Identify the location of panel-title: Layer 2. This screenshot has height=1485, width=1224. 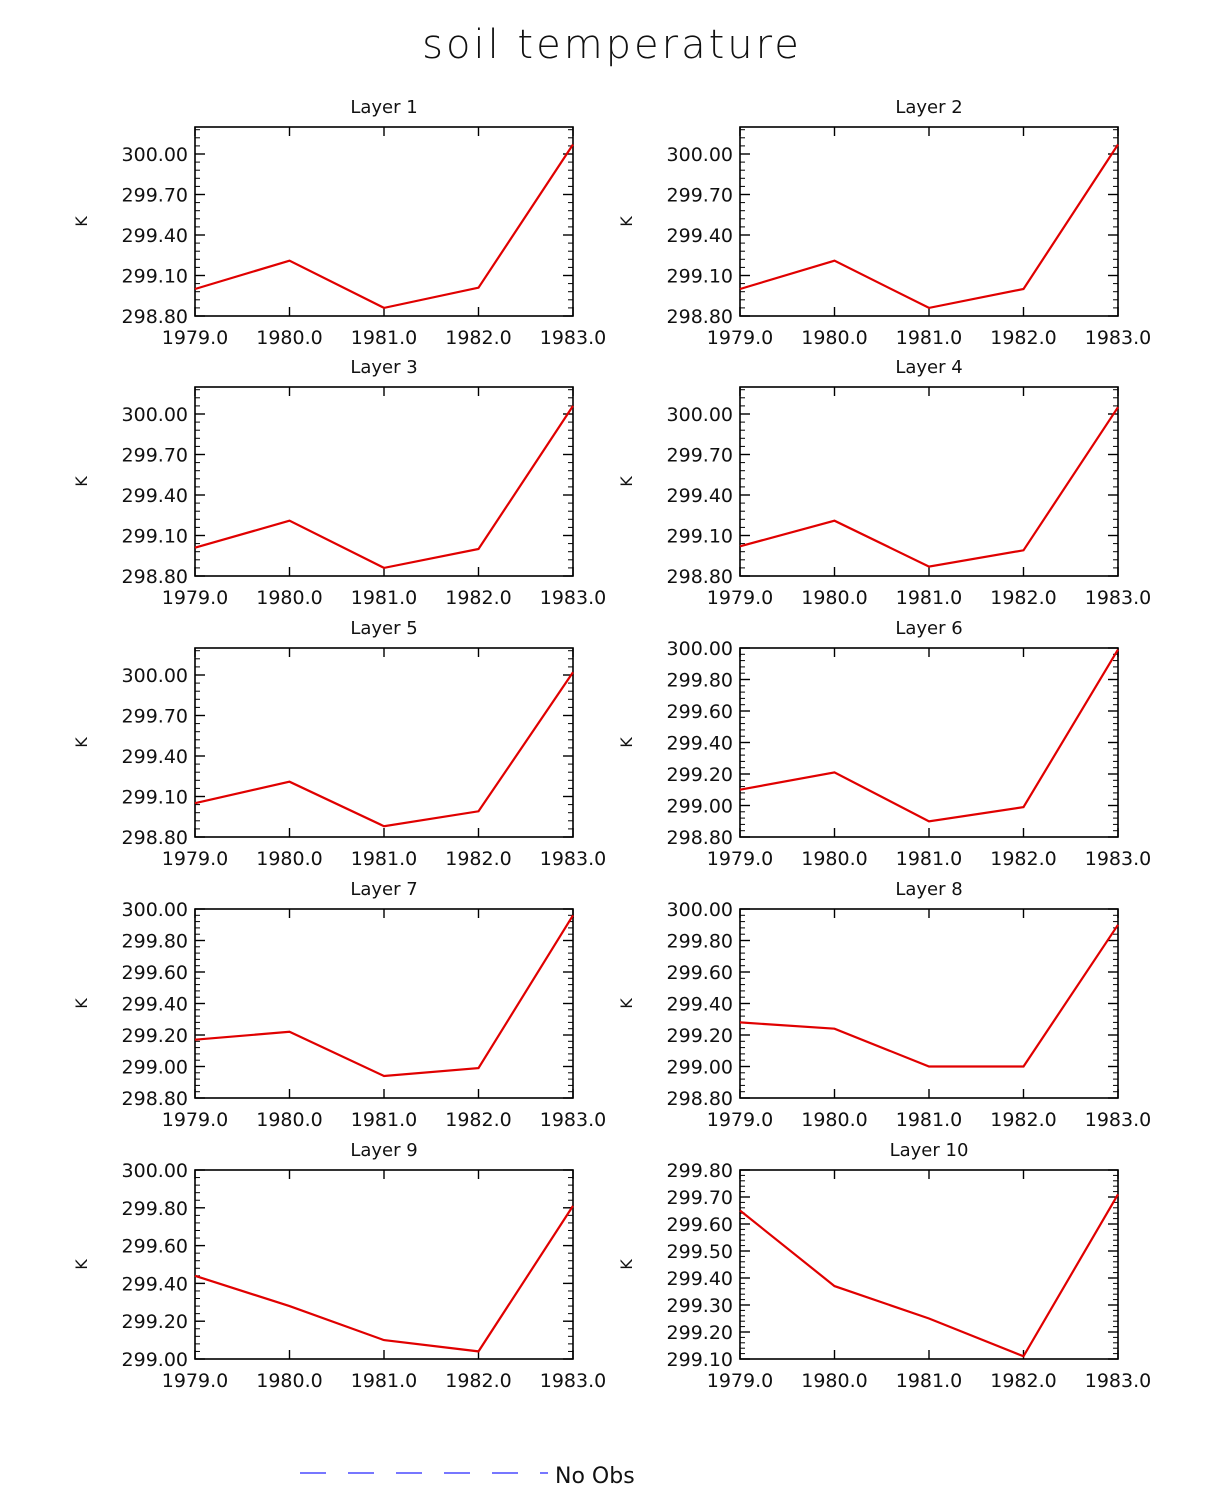
(928, 107).